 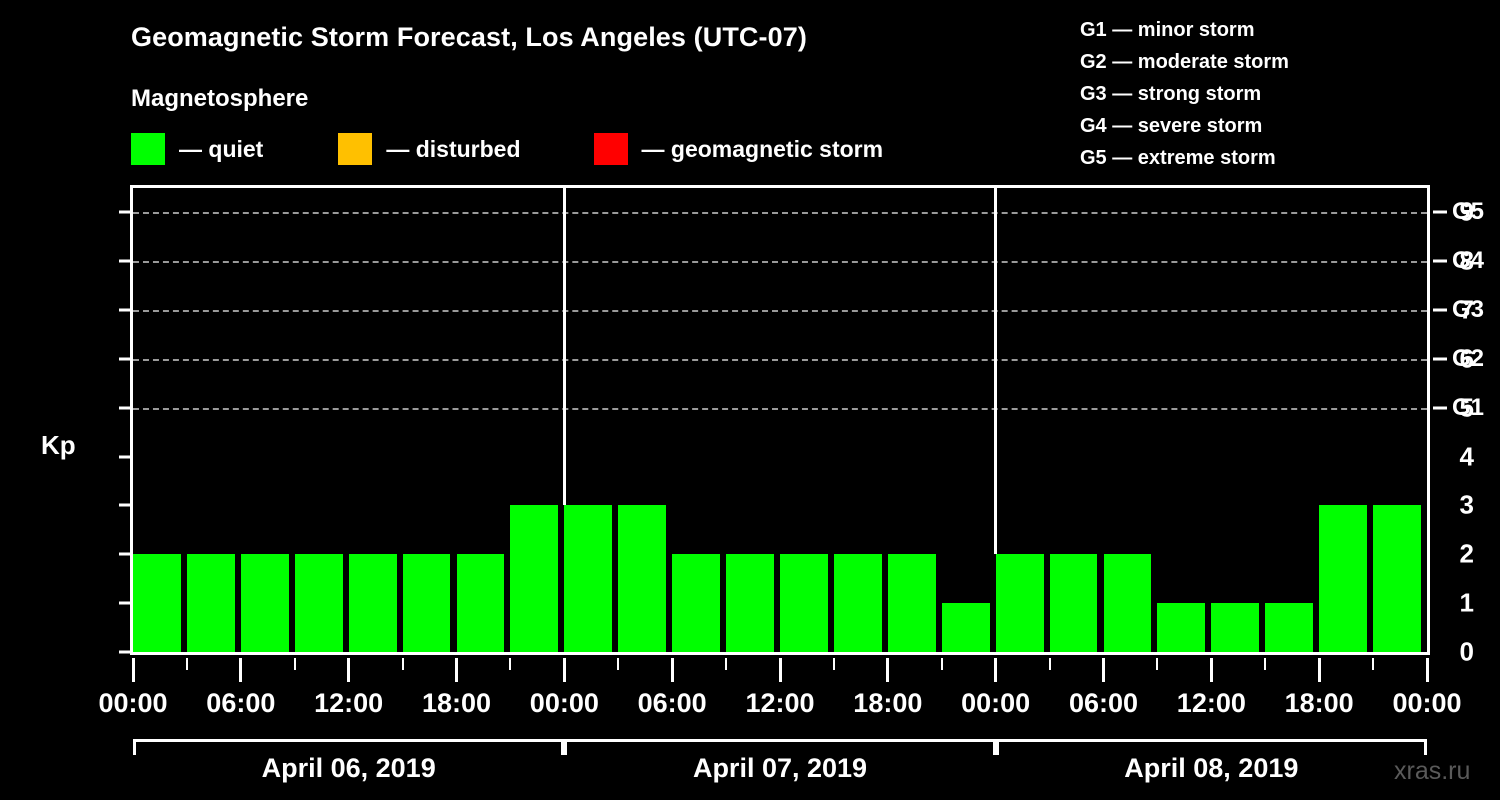 What do you see at coordinates (1171, 94) in the screenshot?
I see `g-scale-row-3: G3 — strong storm` at bounding box center [1171, 94].